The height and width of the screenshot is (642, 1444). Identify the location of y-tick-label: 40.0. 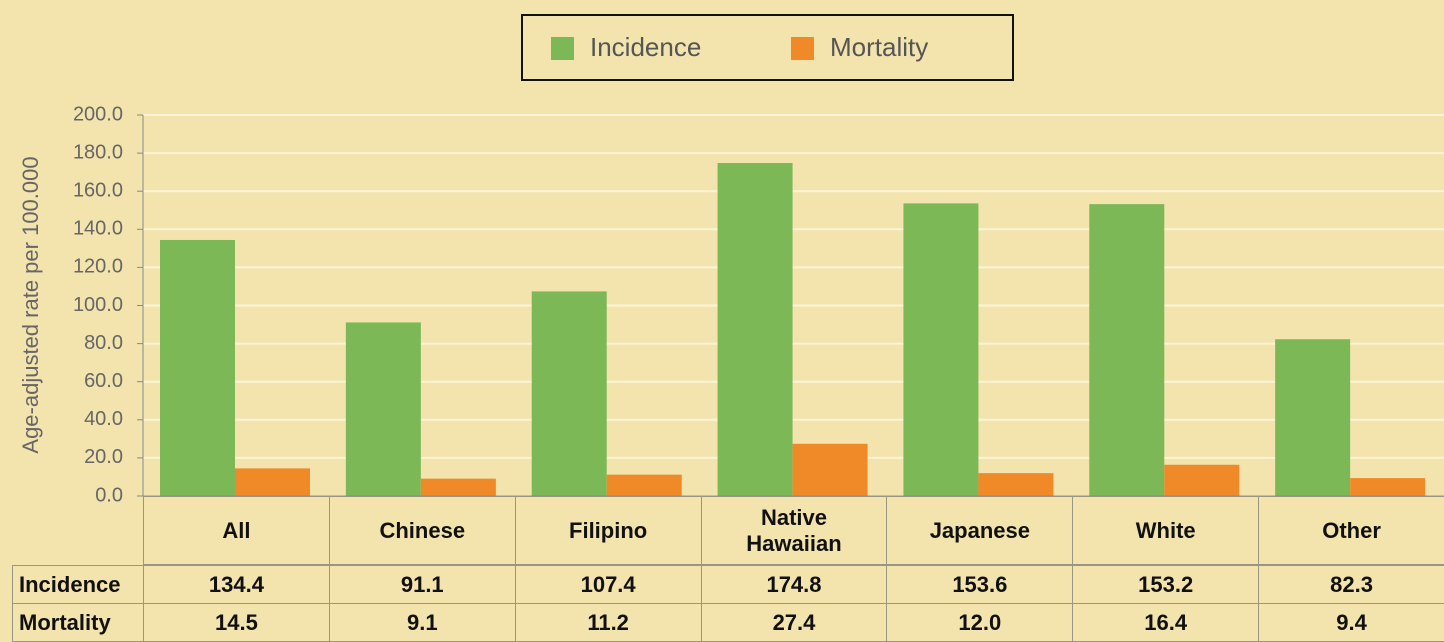
(103, 419).